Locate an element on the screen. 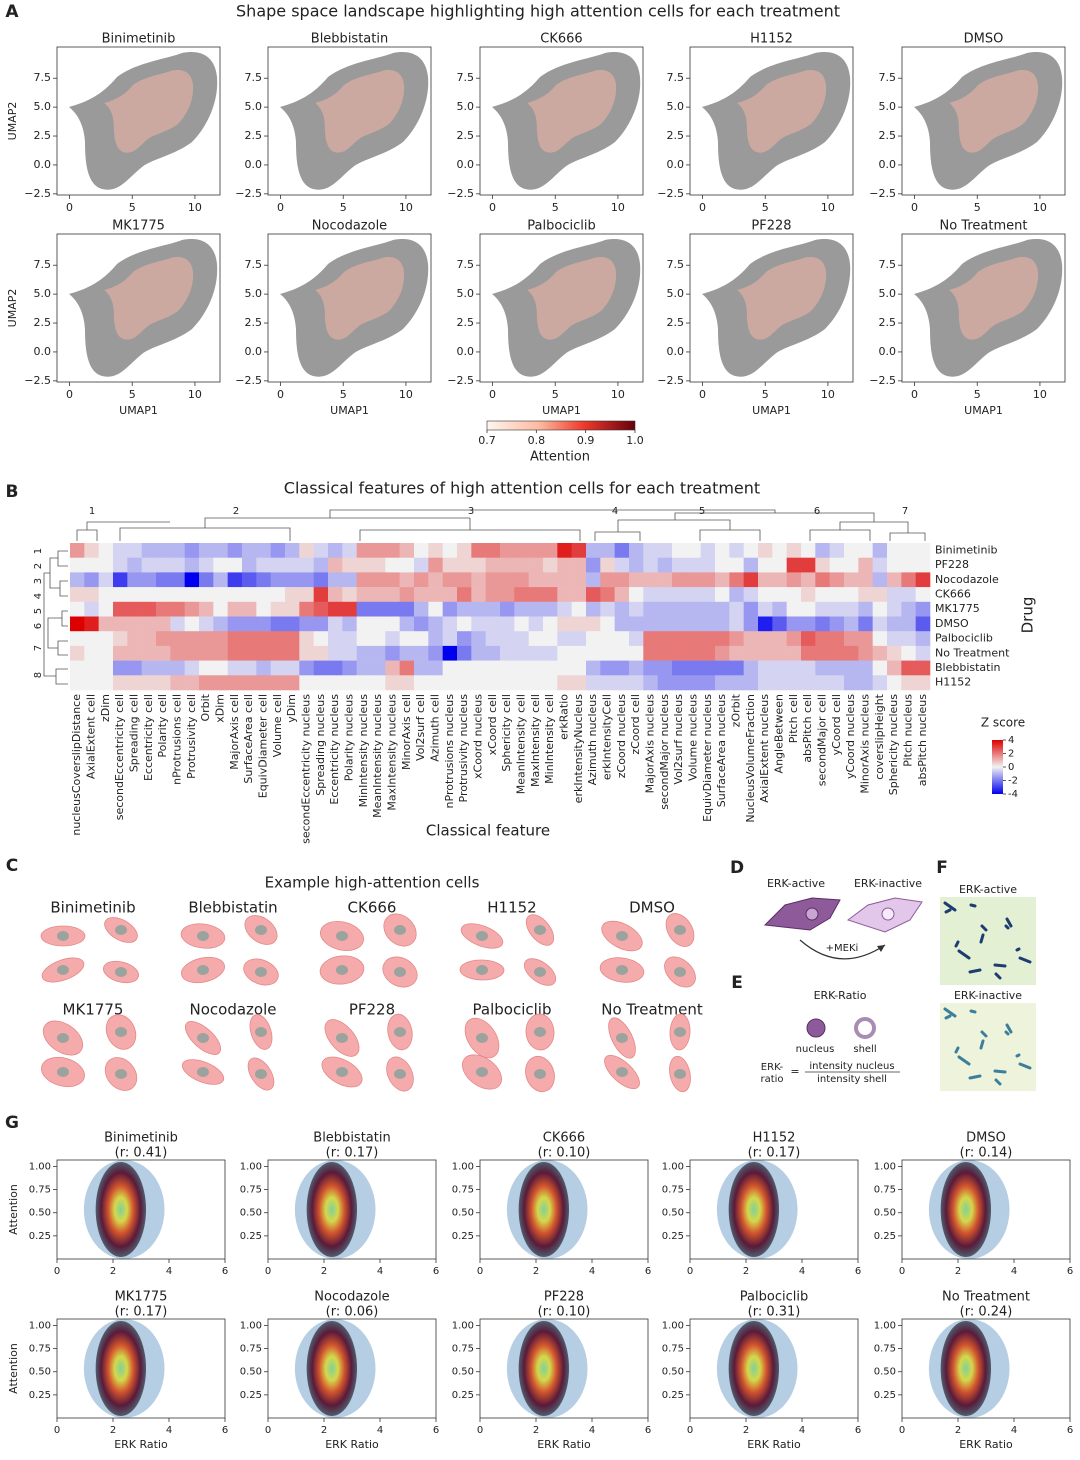 This screenshot has width=1080, height=1460. heatmap-col-label: AxialExtent nucleus is located at coordinates (764, 748).